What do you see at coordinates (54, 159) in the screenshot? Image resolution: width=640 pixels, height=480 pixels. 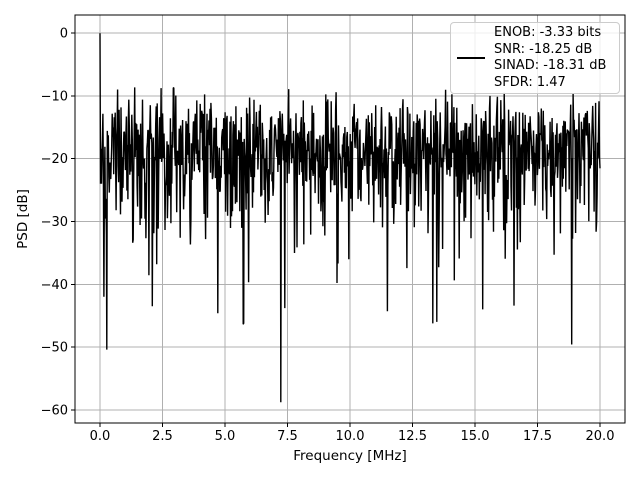 I see `y-tick-label: −20` at bounding box center [54, 159].